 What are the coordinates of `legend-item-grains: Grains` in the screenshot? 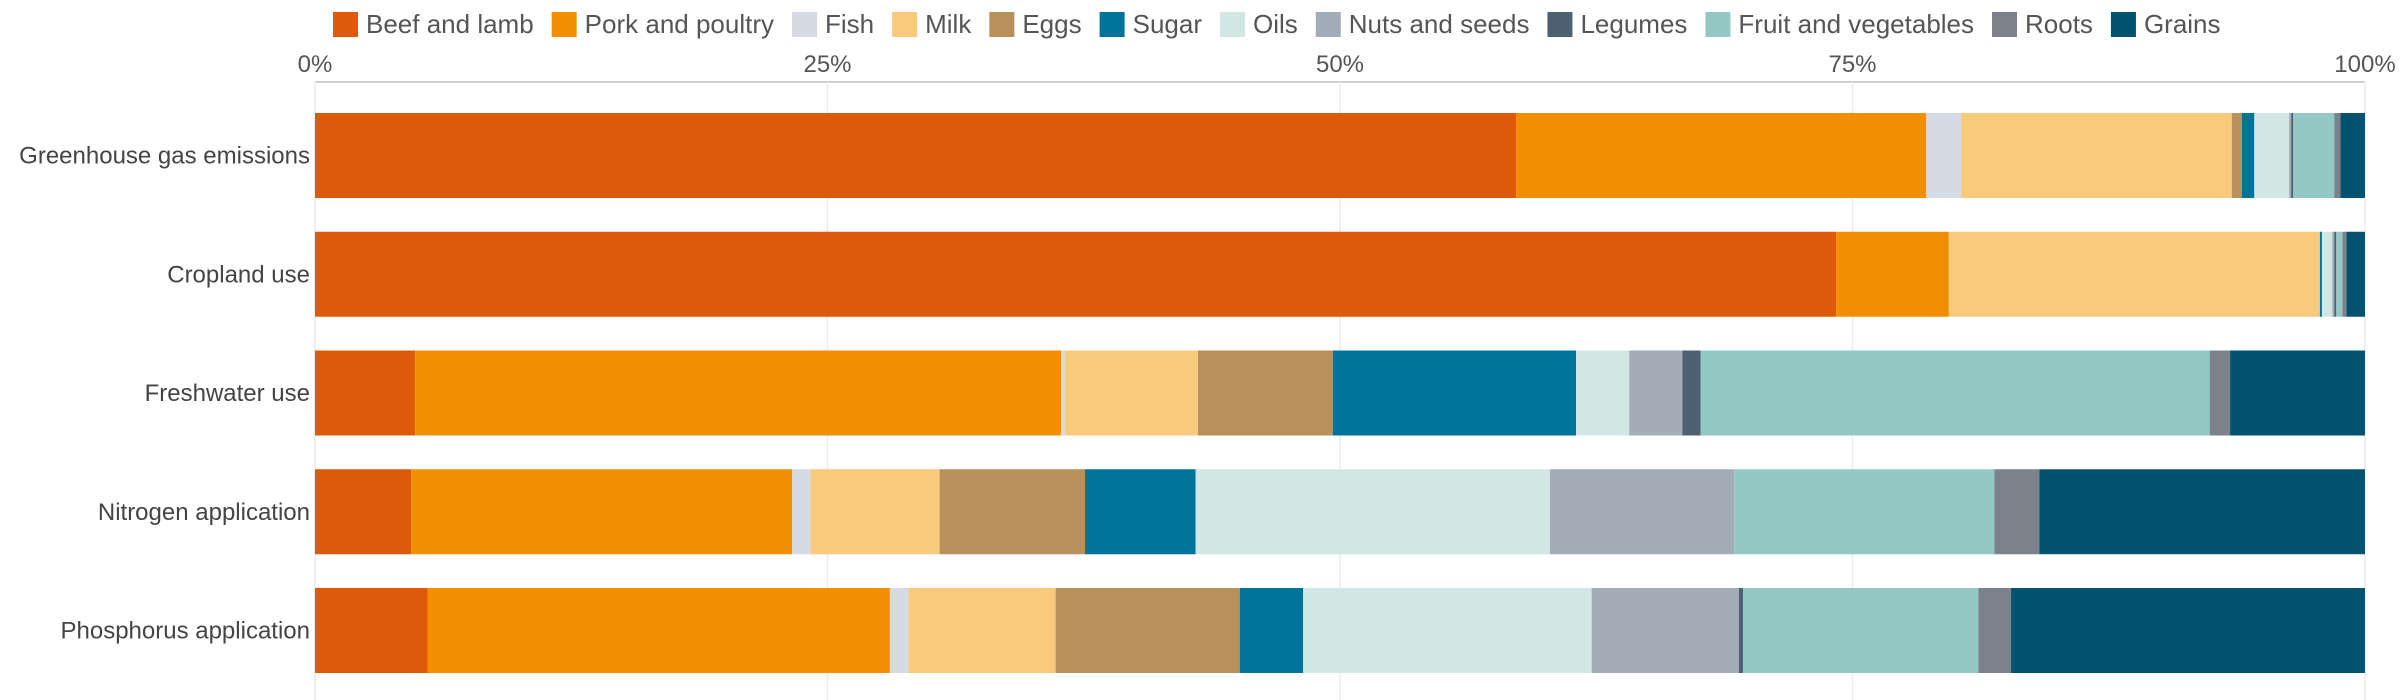 It's located at (2165, 24).